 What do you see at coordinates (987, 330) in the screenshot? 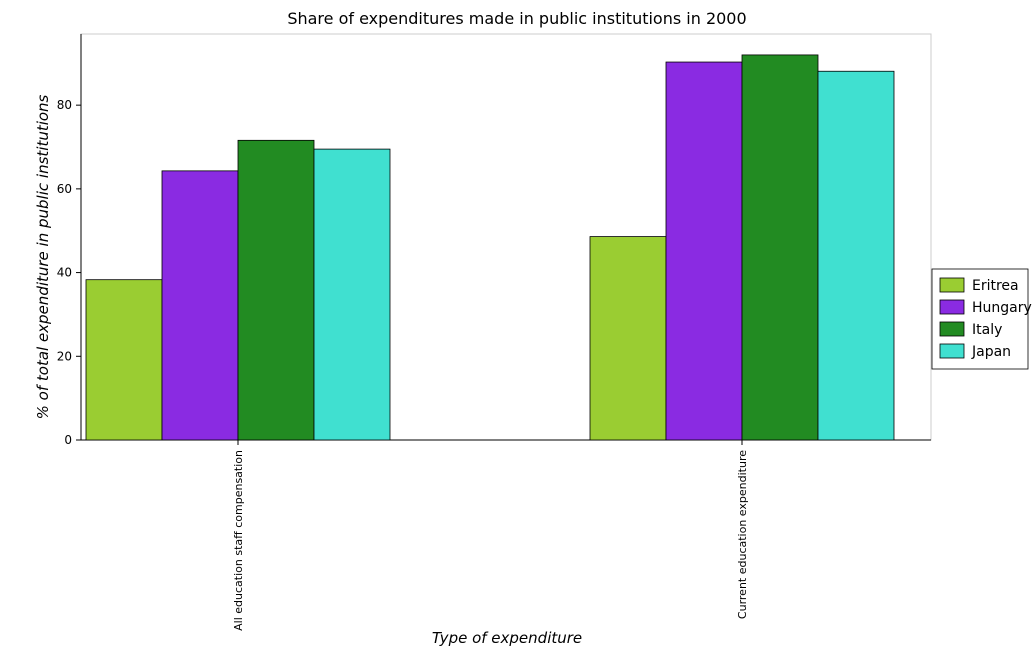
I see `legend-label-italy: Italy` at bounding box center [987, 330].